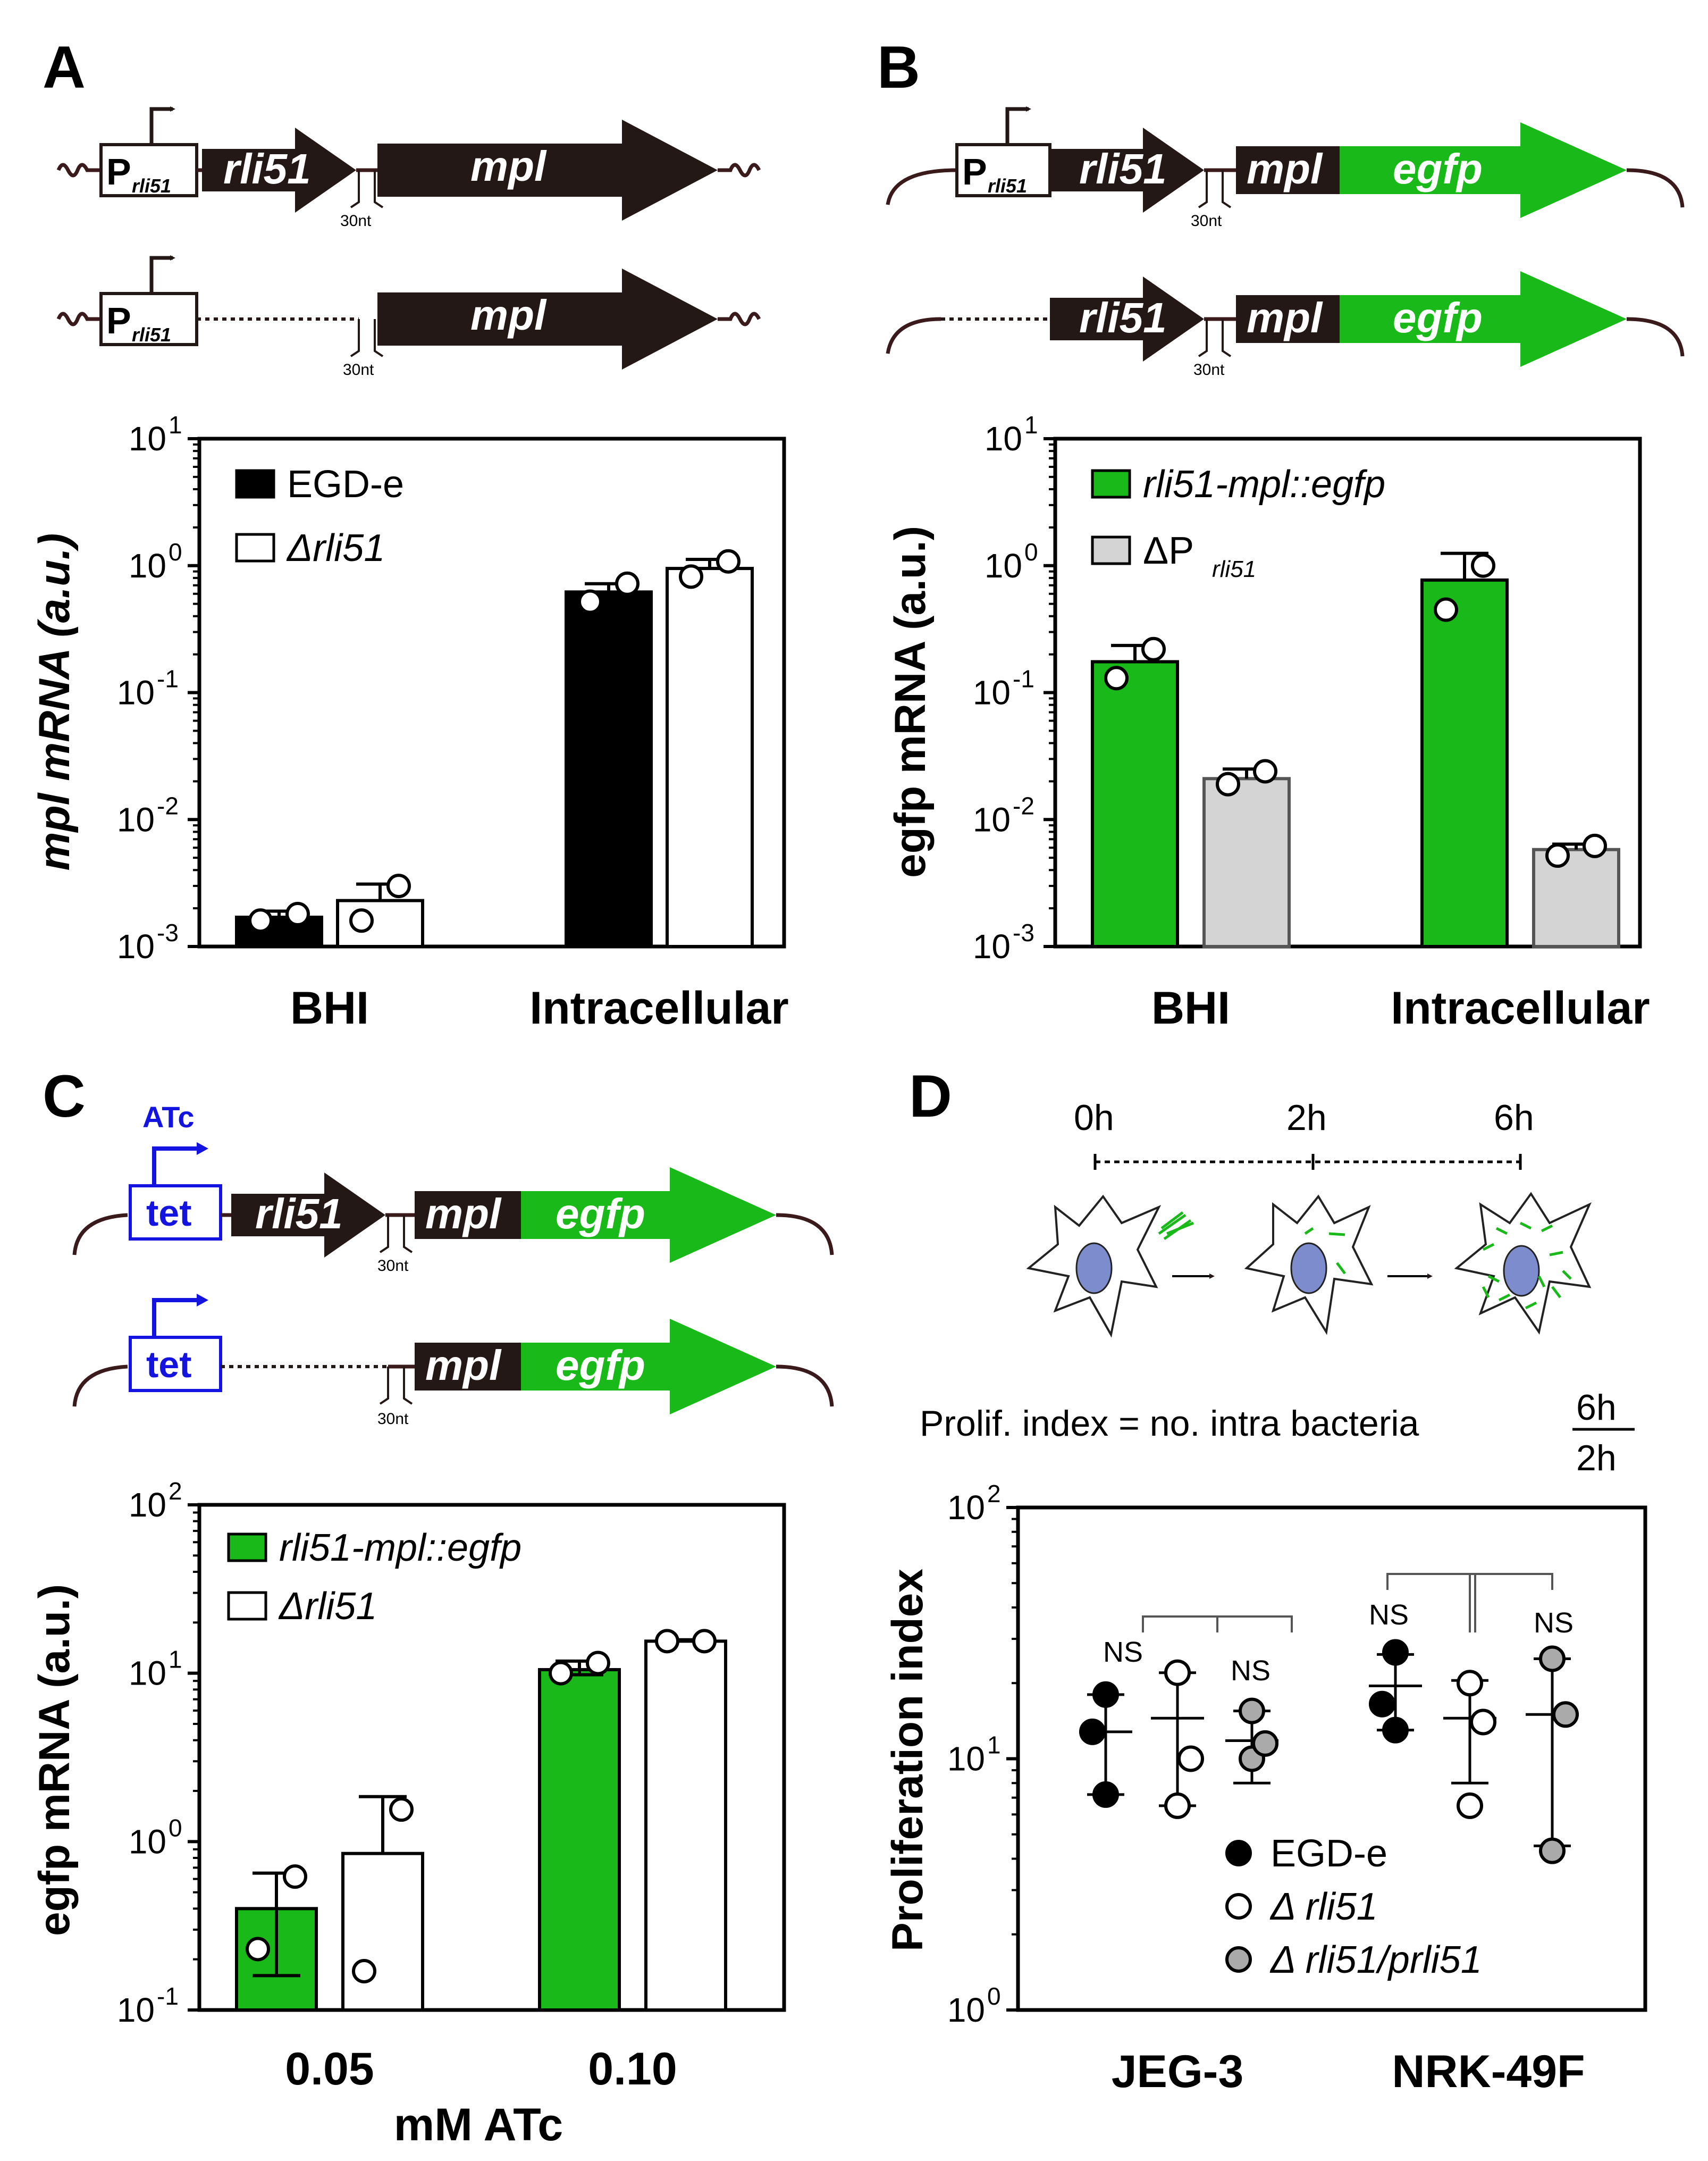 The height and width of the screenshot is (2161, 1708). I want to click on promoter-box, so click(148, 170).